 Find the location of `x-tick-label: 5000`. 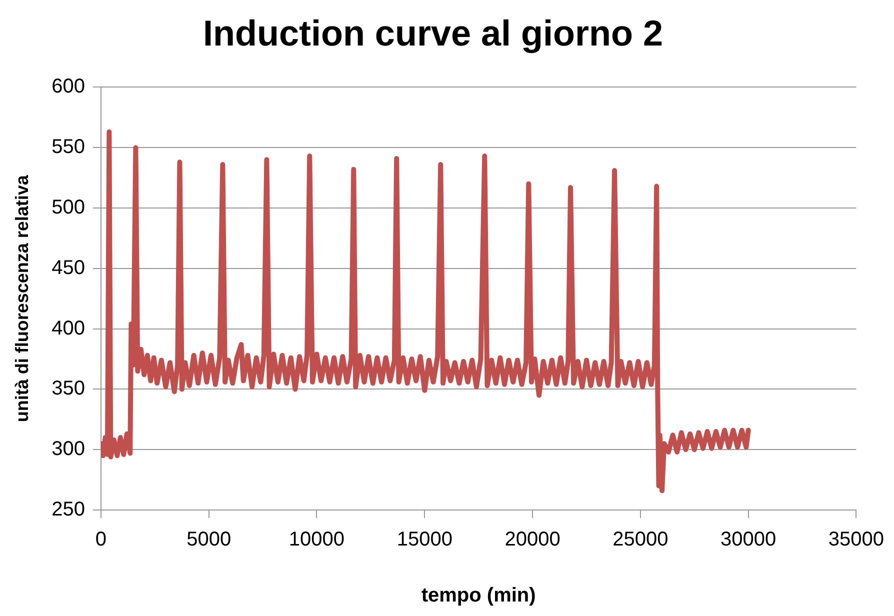

x-tick-label: 5000 is located at coordinates (209, 539).